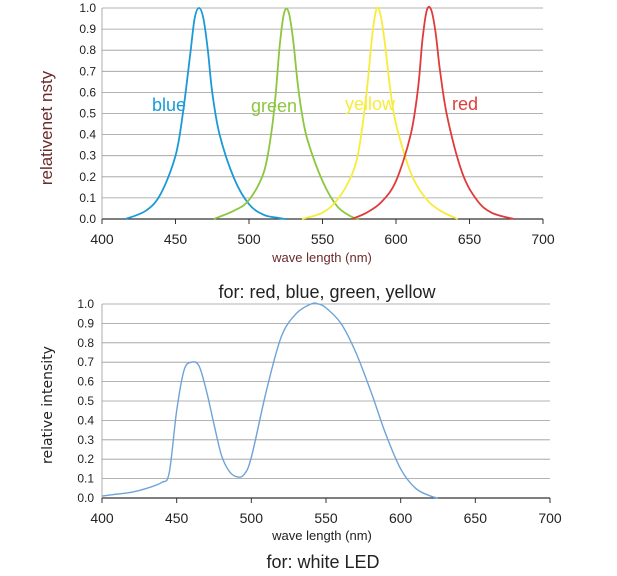  What do you see at coordinates (465, 104) in the screenshot?
I see `series-label-red: red` at bounding box center [465, 104].